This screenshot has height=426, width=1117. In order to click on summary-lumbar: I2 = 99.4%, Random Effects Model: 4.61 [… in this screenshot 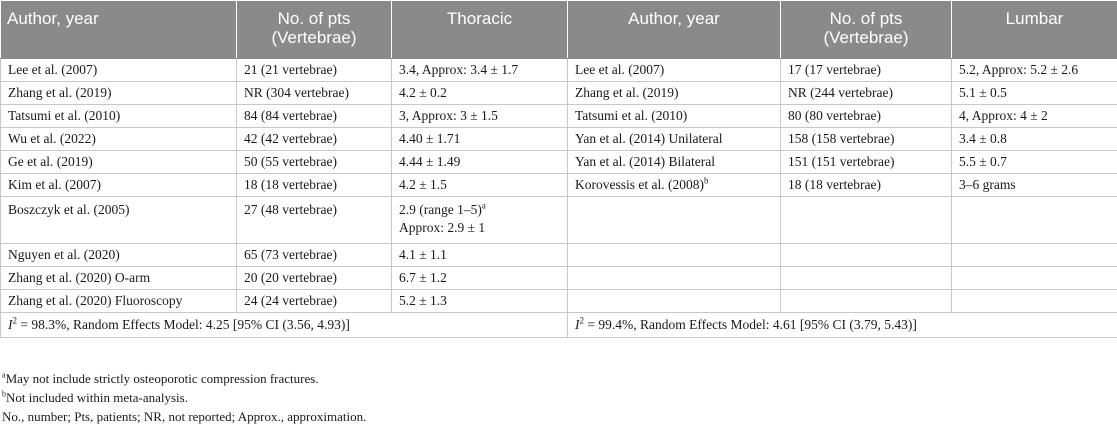, I will do `click(842, 325)`.